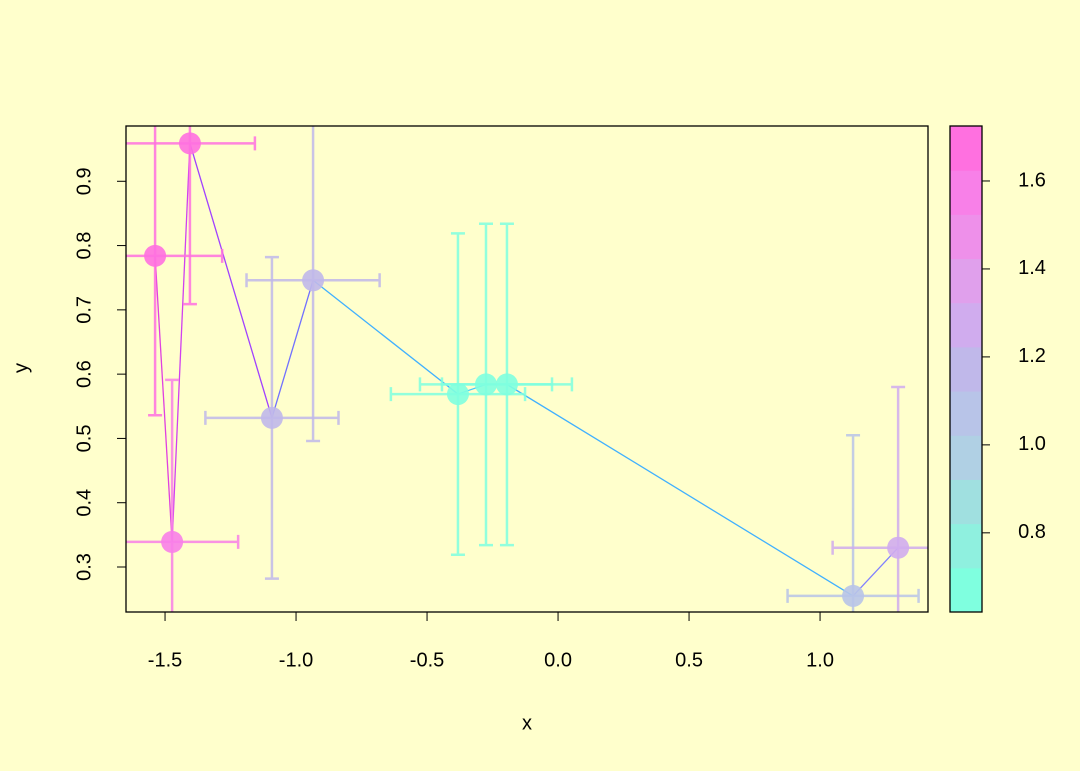 The height and width of the screenshot is (771, 1080). Describe the element at coordinates (296, 660) in the screenshot. I see `x-tick-label: -1.0` at that location.